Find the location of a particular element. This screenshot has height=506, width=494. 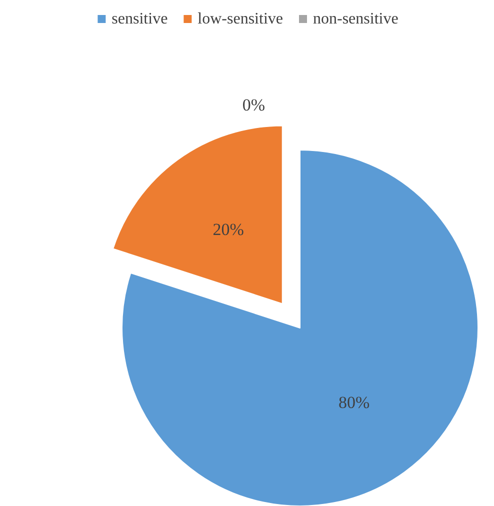

data-label: 80% is located at coordinates (354, 402).